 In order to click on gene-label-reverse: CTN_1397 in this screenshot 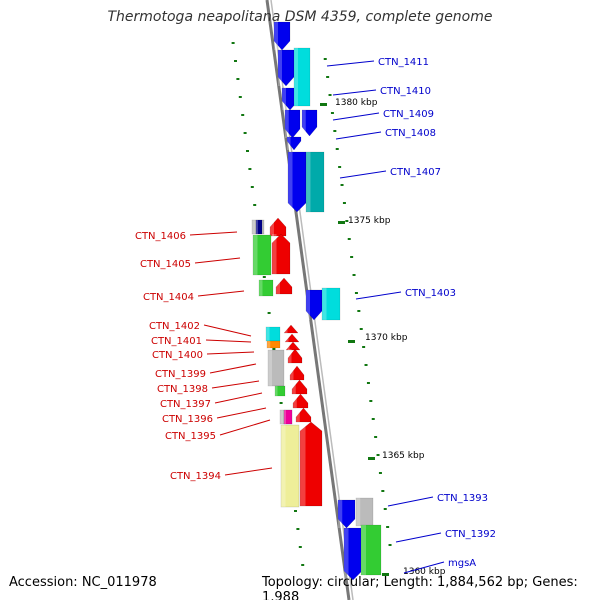, I will do `click(185, 404)`.